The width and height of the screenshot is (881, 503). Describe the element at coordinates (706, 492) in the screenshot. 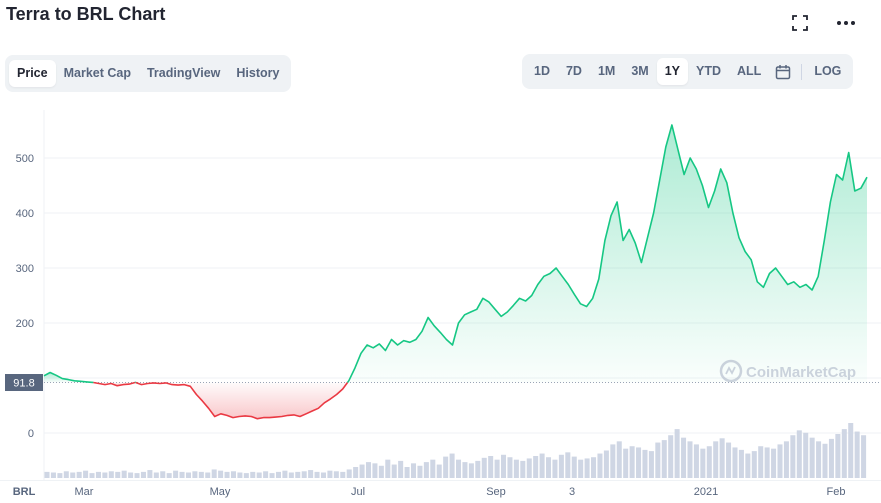

I see `x-tick-label: 2021` at that location.